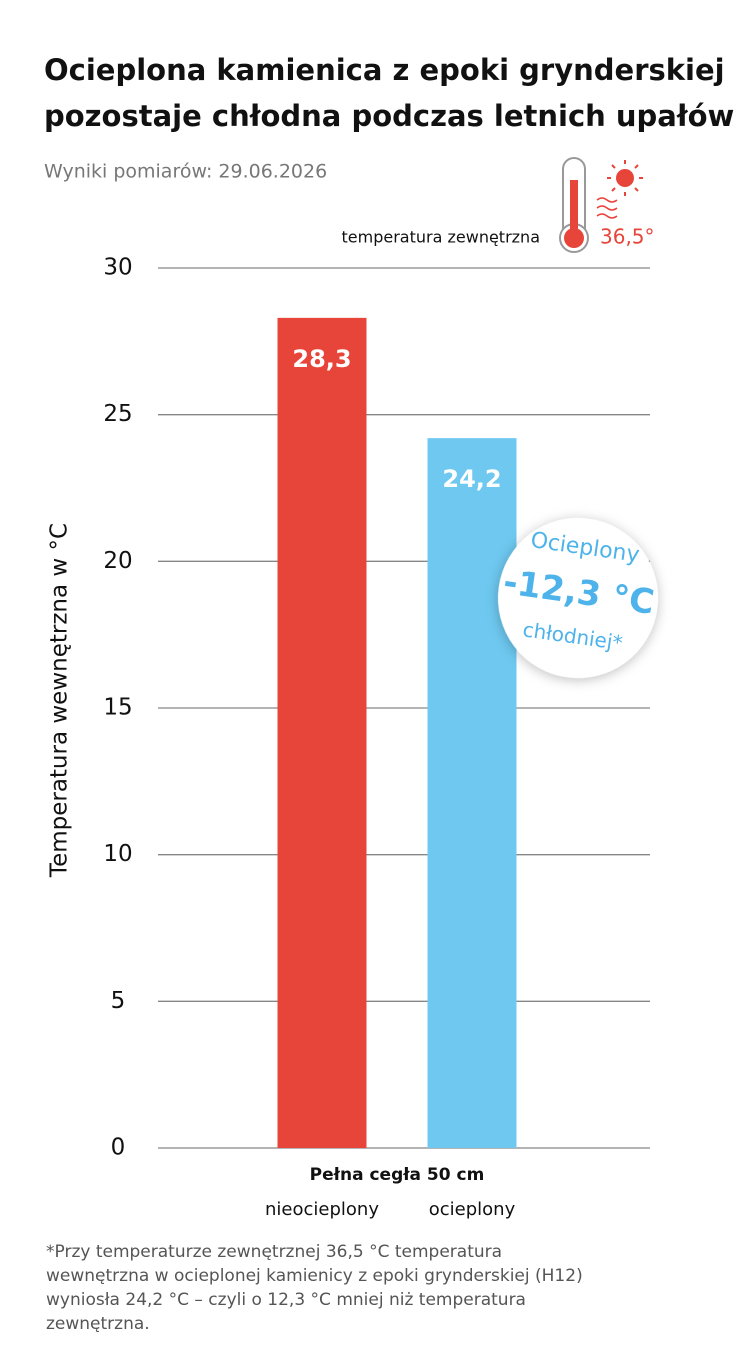 This screenshot has height=1354, width=750. Describe the element at coordinates (397, 1175) in the screenshot. I see `x-axis-label: Pełna cegła 50 cm` at that location.